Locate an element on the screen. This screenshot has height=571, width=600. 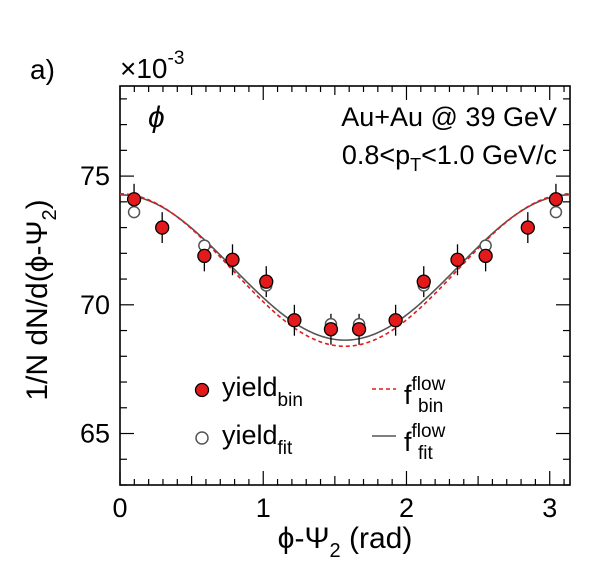
x-tick-label: 1 is located at coordinates (263, 508).